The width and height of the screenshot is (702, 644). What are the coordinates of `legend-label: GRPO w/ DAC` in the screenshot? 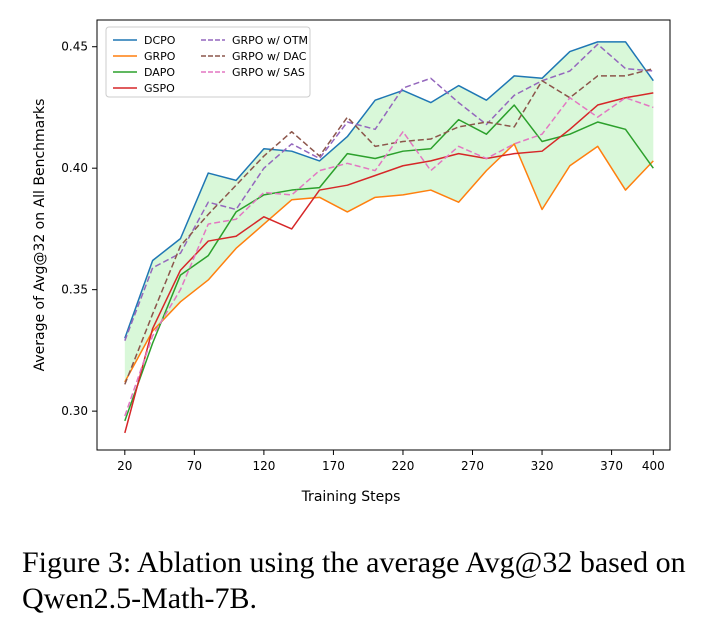 It's located at (269, 56).